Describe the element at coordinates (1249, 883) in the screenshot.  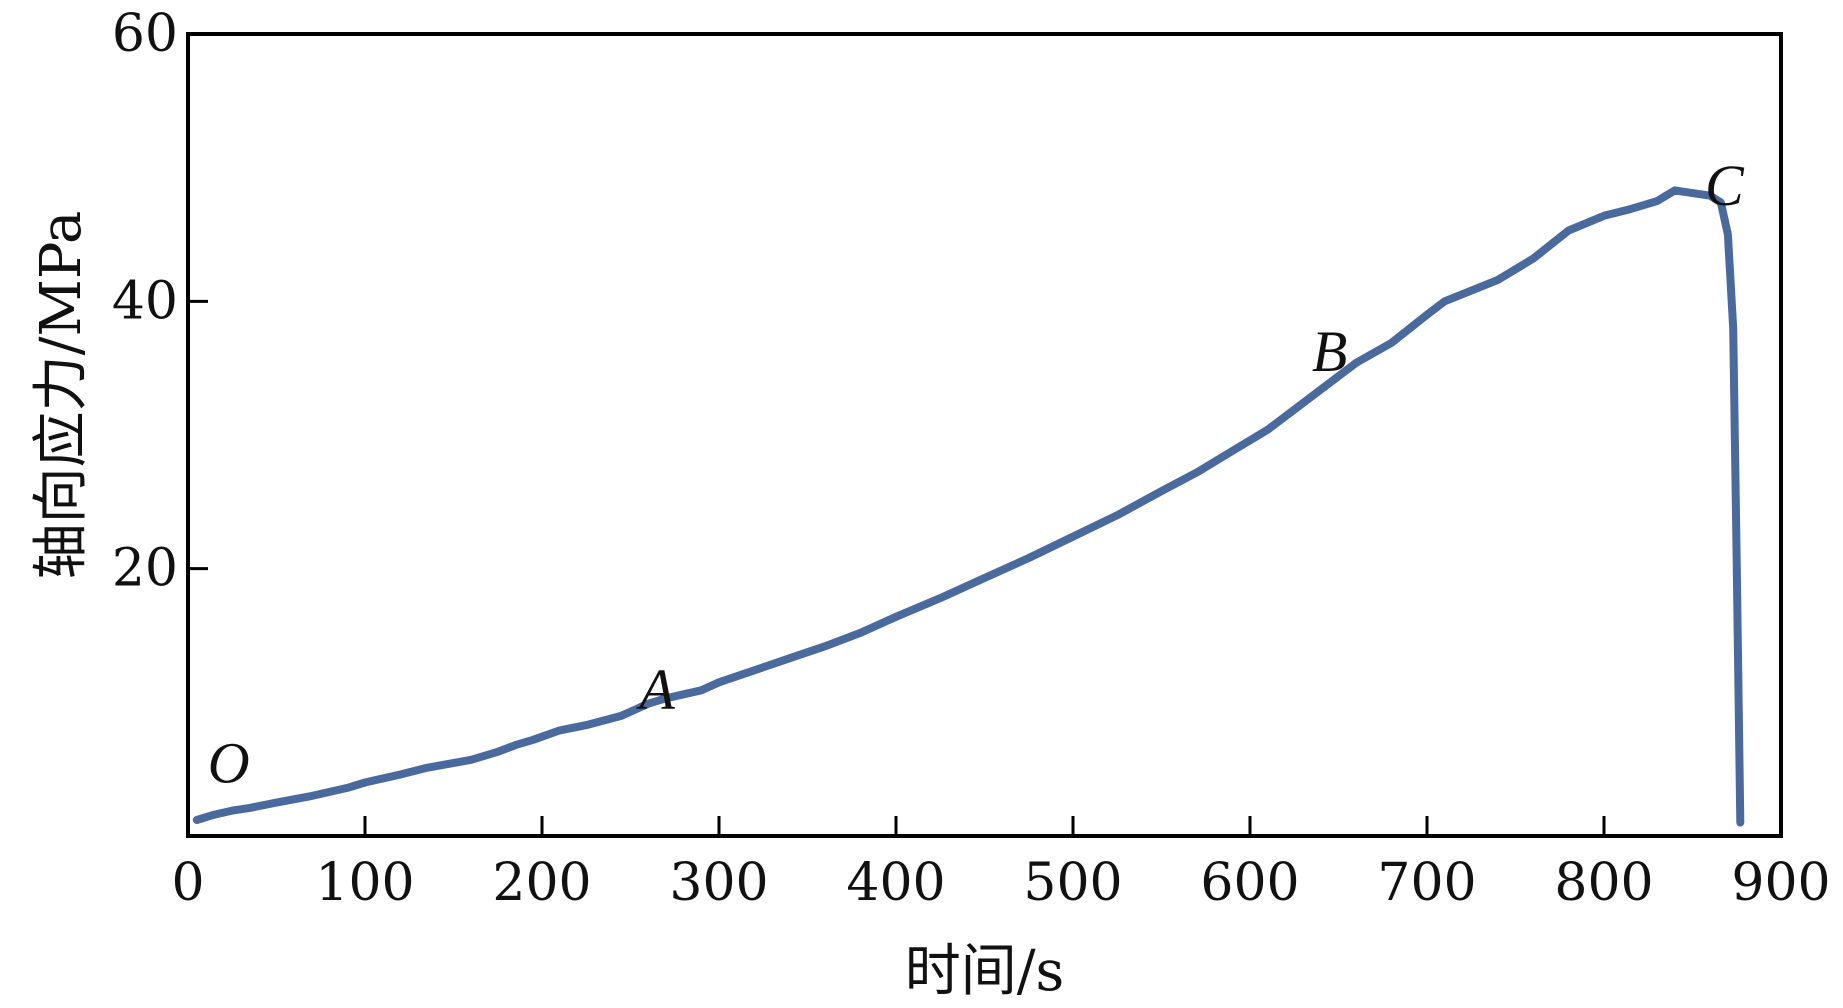
I see `x-tick-label: 600` at that location.